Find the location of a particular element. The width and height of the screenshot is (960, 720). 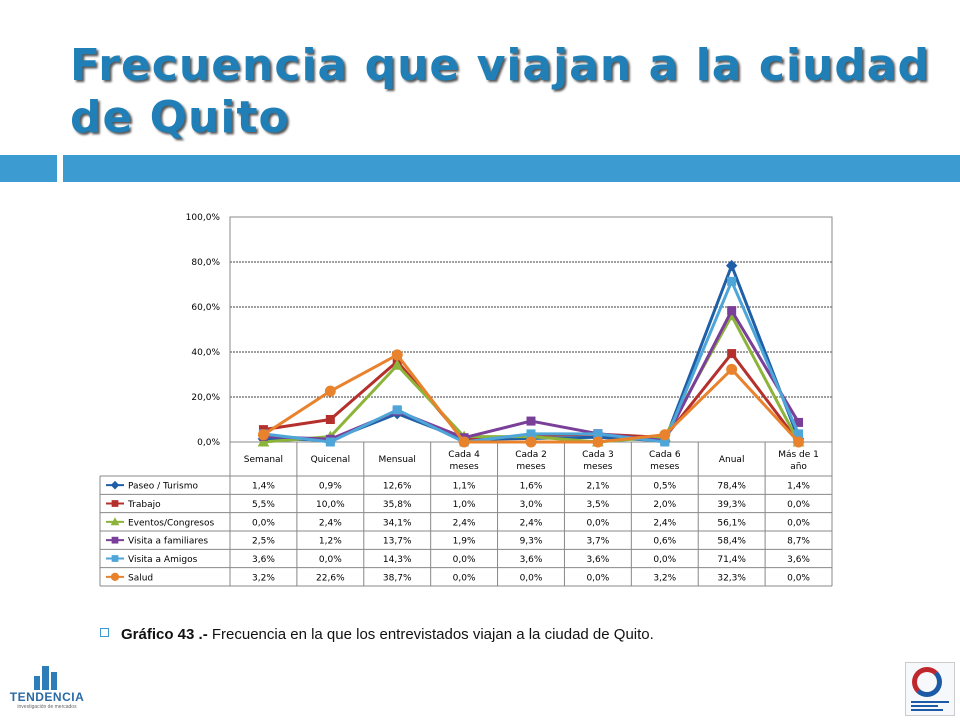

table-cell-value: 71,4% is located at coordinates (731, 560).